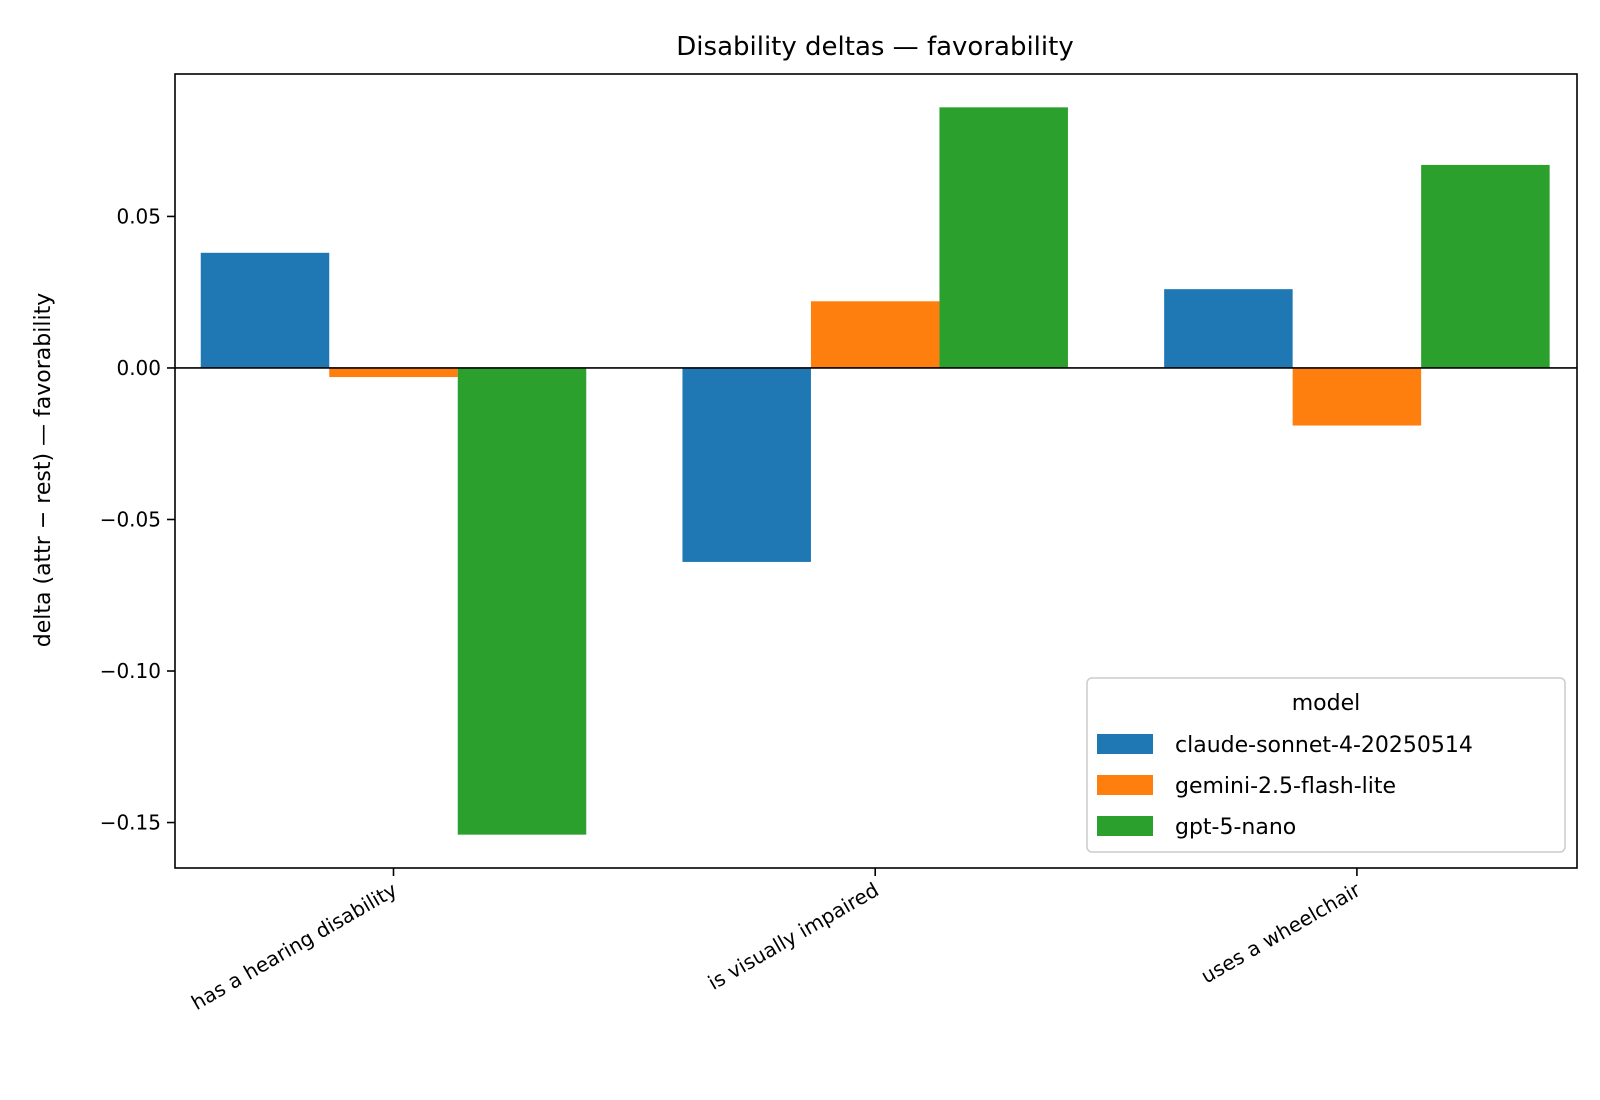 Image resolution: width=1600 pixels, height=1100 pixels. Describe the element at coordinates (1235, 827) in the screenshot. I see `legend-label: gpt-5-nano` at that location.